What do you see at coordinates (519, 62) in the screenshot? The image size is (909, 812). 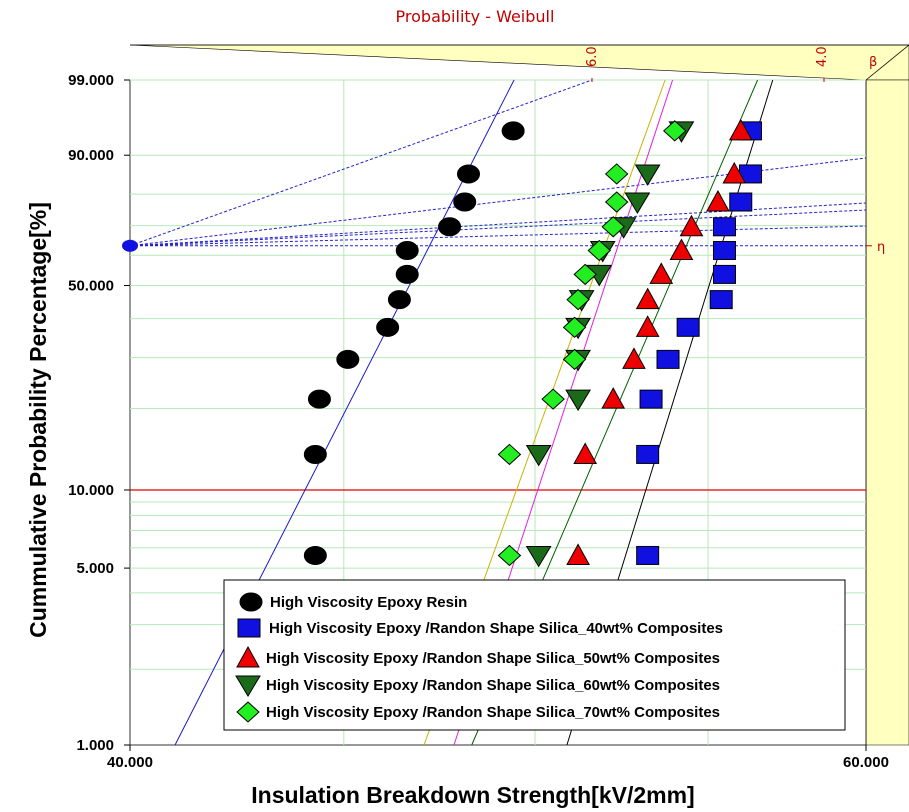 I see `plot-frame-top` at bounding box center [519, 62].